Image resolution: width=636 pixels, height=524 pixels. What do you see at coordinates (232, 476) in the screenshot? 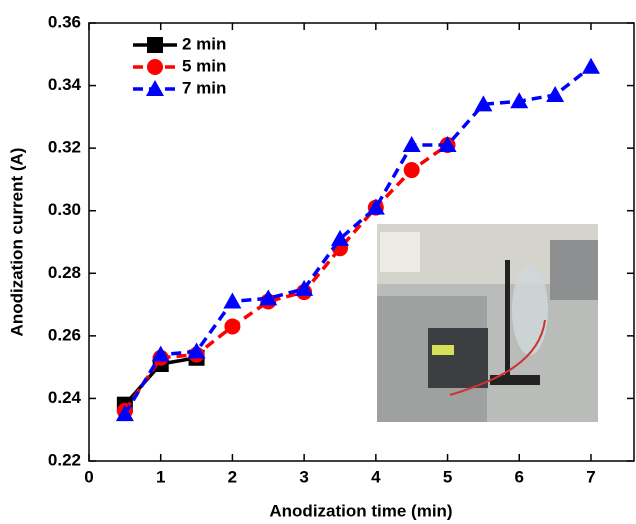
I see `x-tick-label: 2` at bounding box center [232, 476].